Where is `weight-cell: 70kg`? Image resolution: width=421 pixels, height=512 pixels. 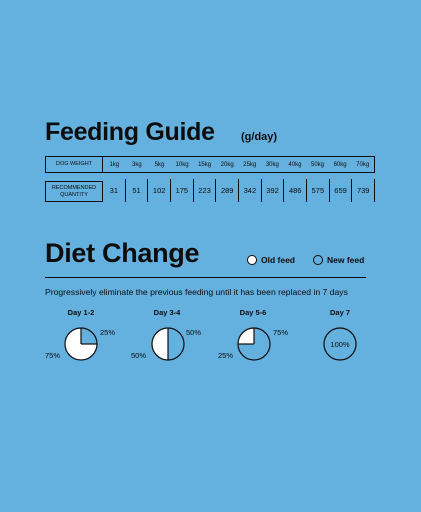 weight-cell: 70kg is located at coordinates (363, 164).